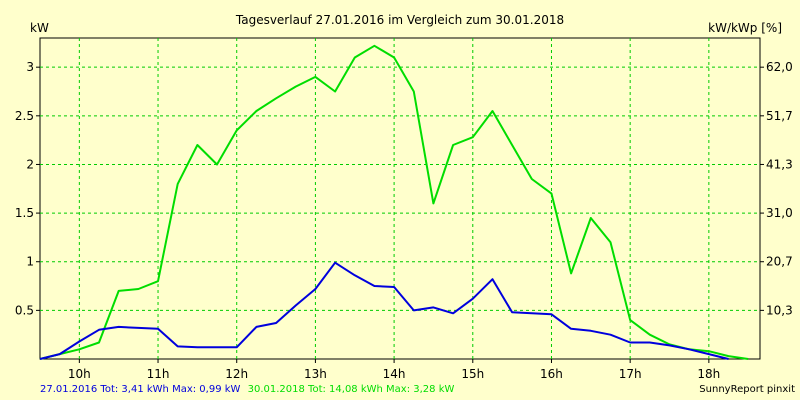 Image resolution: width=800 pixels, height=400 pixels. Describe the element at coordinates (351, 389) in the screenshot. I see `legend-series-2018: 30.01.2018 Tot: 14,08 kWh Max: 3,28 kW` at that location.